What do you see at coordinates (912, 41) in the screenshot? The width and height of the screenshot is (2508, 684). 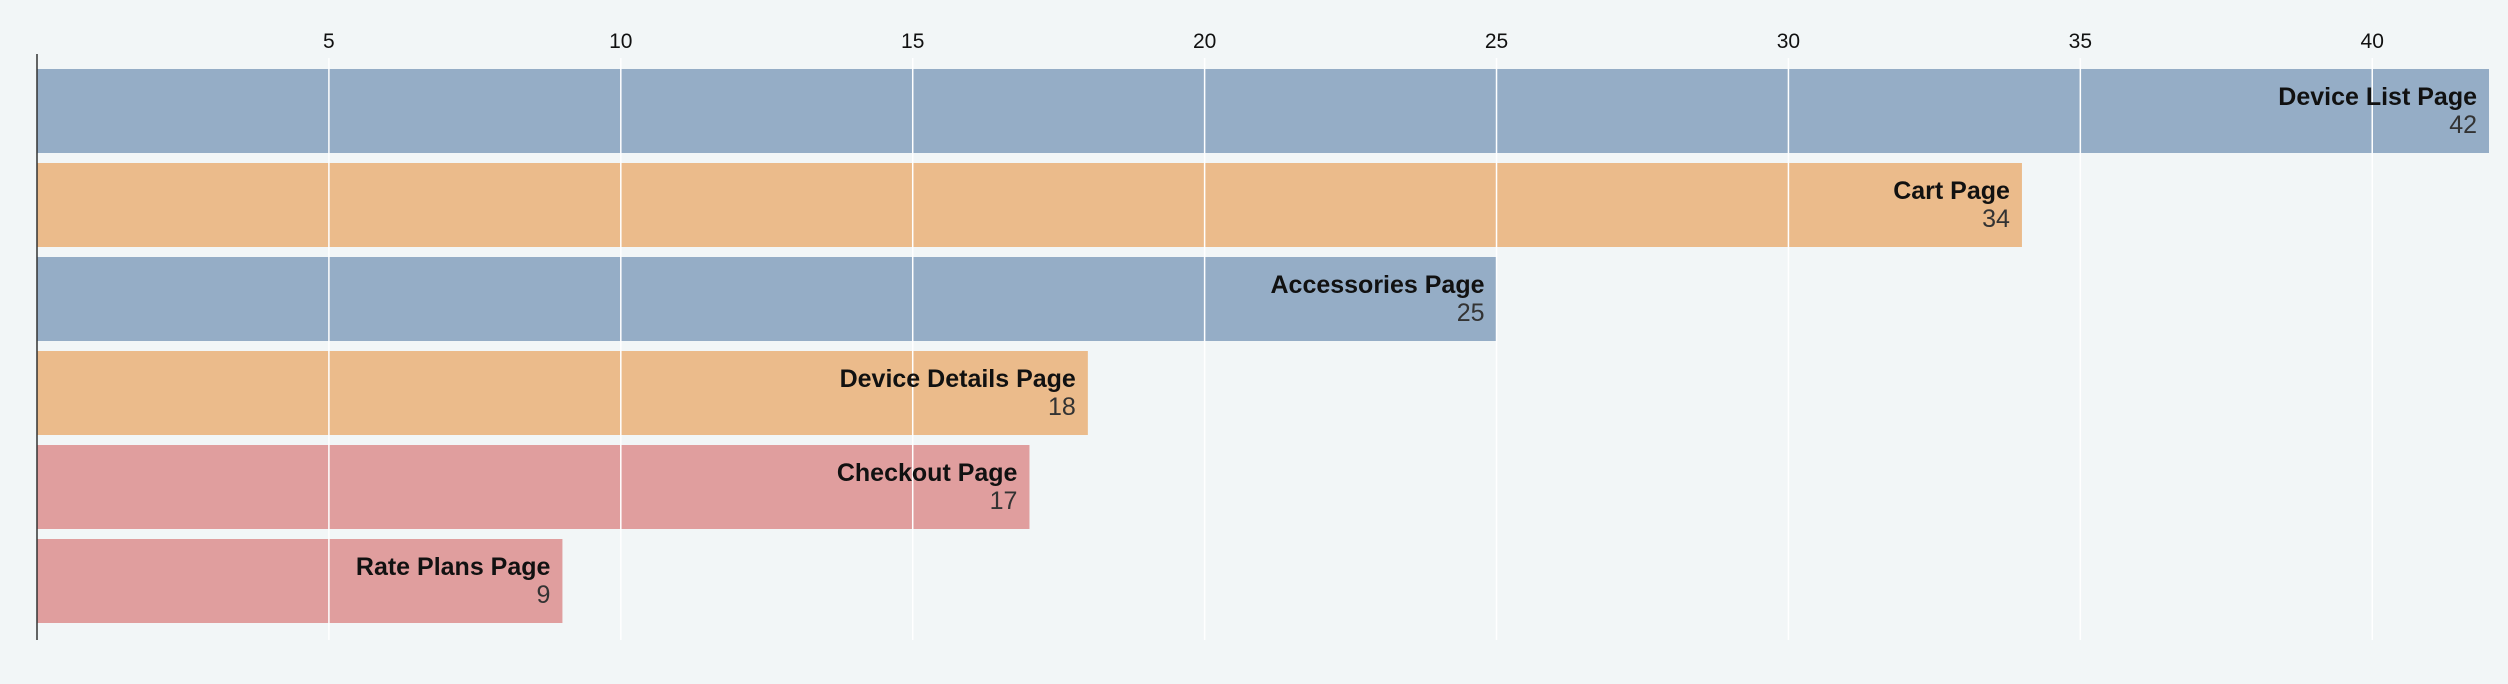 I see `x-tick-label: 15` at bounding box center [912, 41].